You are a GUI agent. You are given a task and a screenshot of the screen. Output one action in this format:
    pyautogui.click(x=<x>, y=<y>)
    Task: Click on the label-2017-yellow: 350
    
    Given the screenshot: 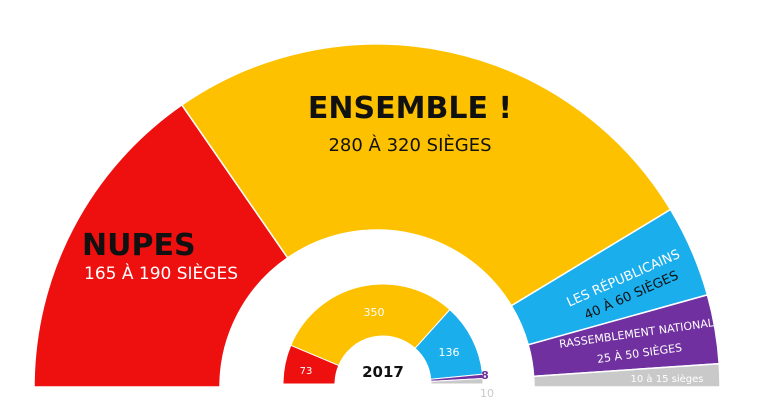 What is the action you would take?
    pyautogui.click(x=374, y=312)
    